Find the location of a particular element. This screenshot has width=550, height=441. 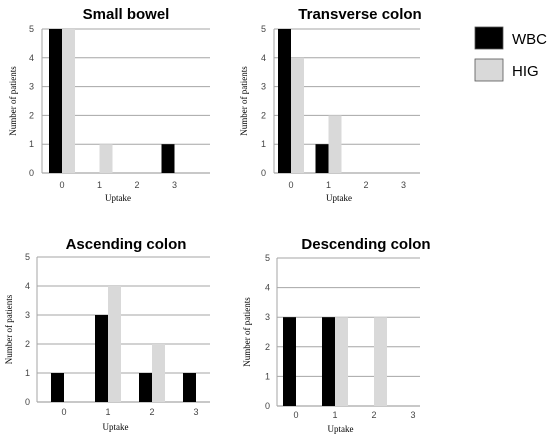

chart-title: Transverse colon is located at coordinates (359, 14).